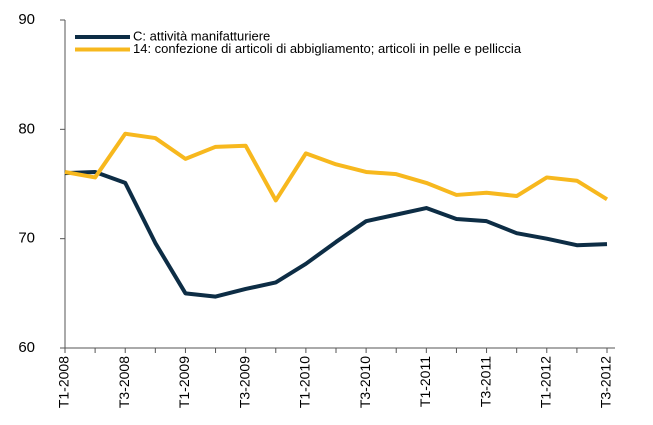  What do you see at coordinates (26, 347) in the screenshot?
I see `y-tick-label: 60` at bounding box center [26, 347].